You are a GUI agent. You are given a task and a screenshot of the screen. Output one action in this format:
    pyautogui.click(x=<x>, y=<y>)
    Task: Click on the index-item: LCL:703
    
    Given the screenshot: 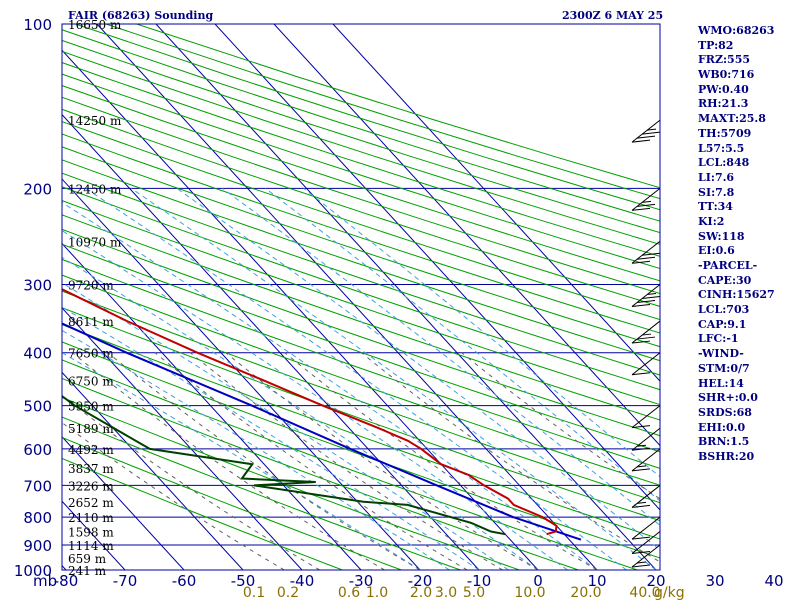 What is the action you would take?
    pyautogui.click(x=724, y=310)
    